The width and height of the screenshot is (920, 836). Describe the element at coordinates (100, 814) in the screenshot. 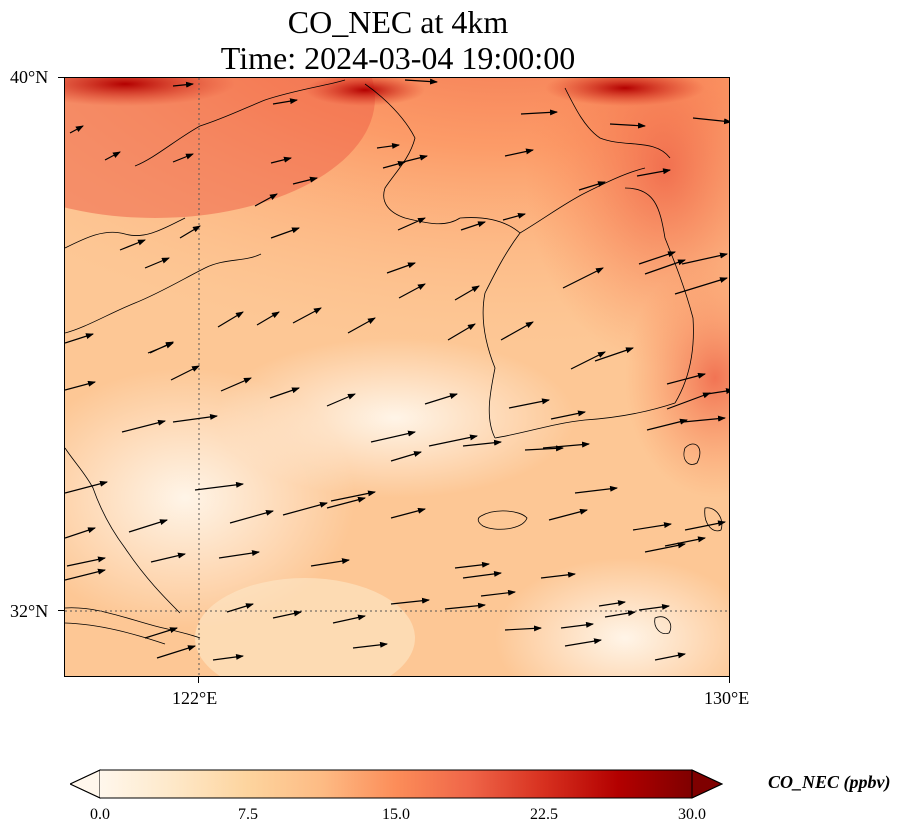

I see `colorbar-tick-label-0: 0.0` at that location.